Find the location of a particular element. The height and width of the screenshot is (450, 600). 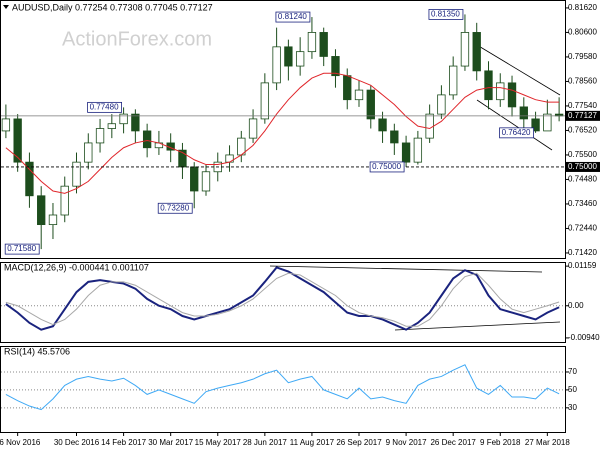

channel-upper is located at coordinates (518, 70).